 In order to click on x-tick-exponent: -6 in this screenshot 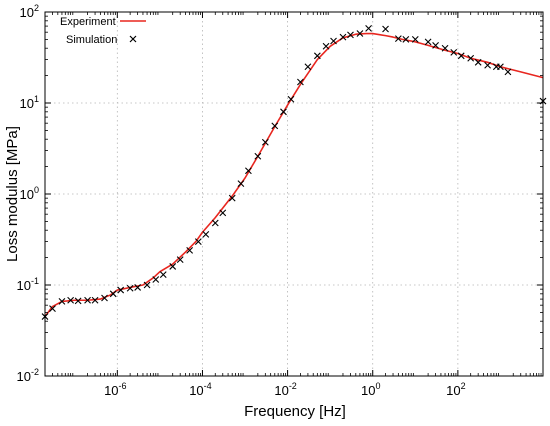, I will do `click(123, 386)`.